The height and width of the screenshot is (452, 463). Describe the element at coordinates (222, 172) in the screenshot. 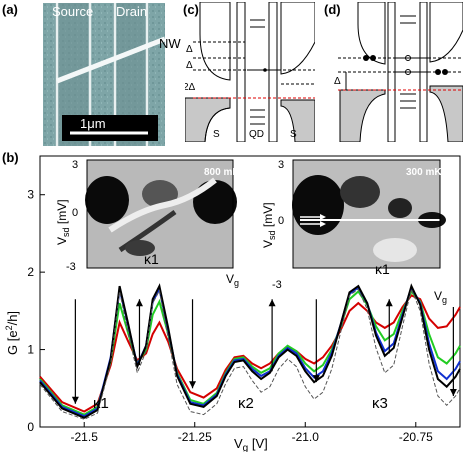

I see `inset-left-temp: 800 mK` at that location.